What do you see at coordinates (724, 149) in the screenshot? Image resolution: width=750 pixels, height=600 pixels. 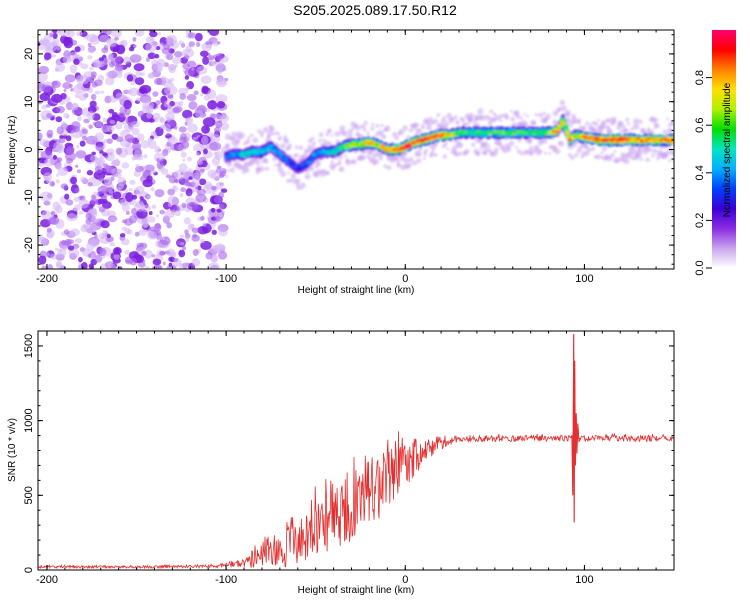 I see `colorbar-gradient` at bounding box center [724, 149].